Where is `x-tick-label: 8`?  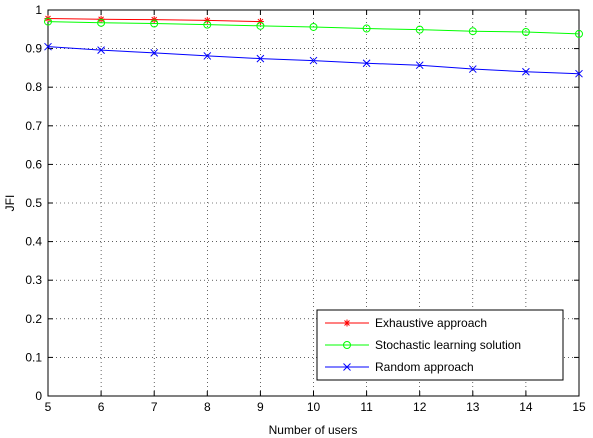
x-tick-label: 8 is located at coordinates (207, 407).